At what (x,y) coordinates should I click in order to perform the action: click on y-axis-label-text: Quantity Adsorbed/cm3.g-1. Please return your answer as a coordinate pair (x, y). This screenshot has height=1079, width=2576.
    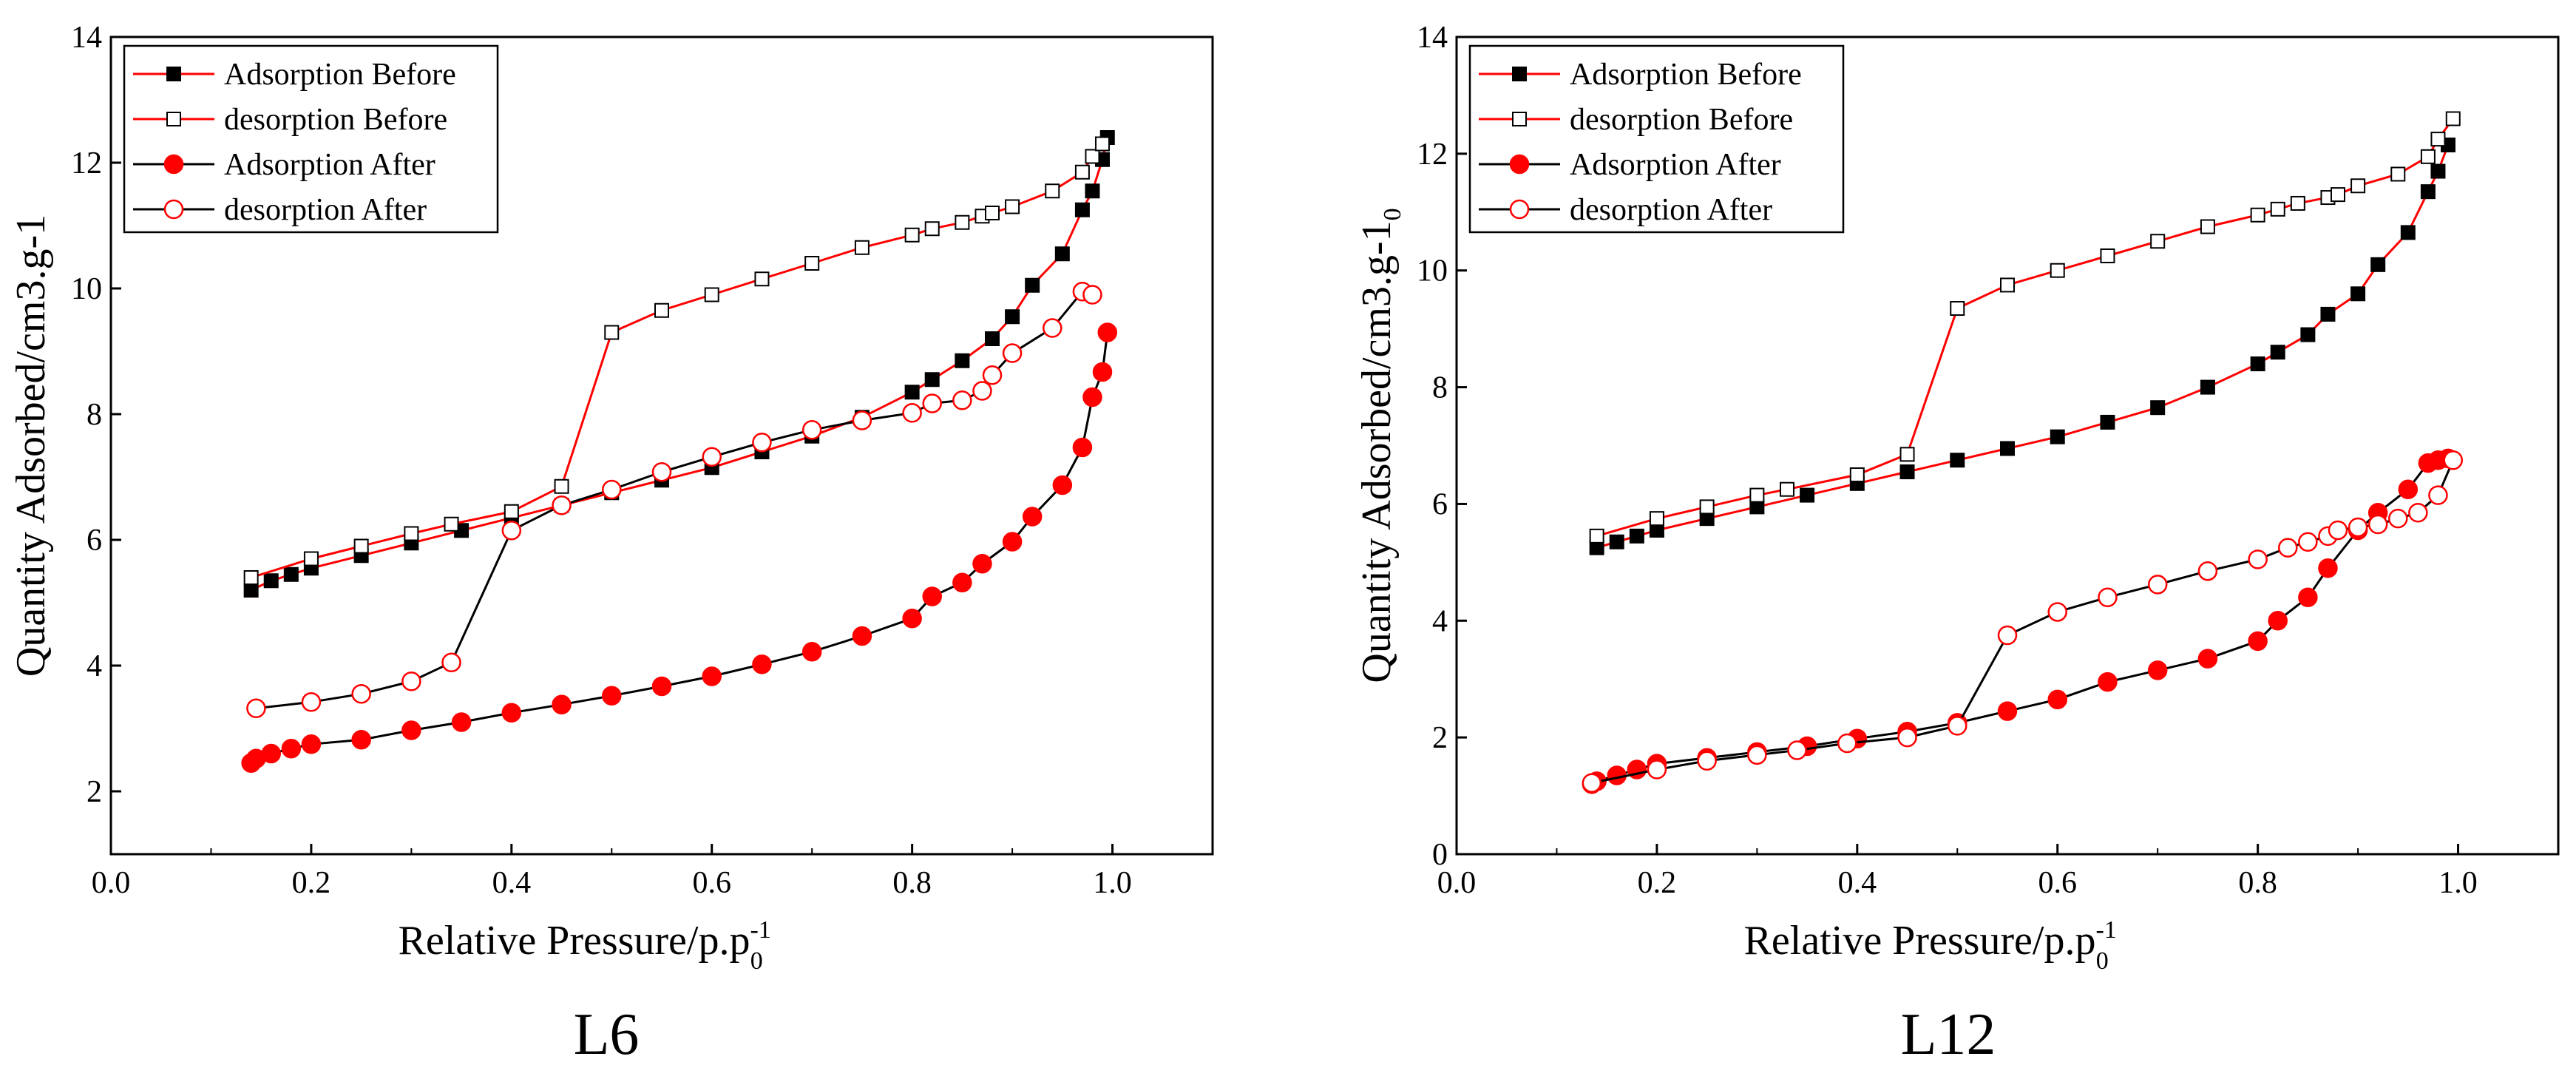
    Looking at the image, I should click on (1377, 451).